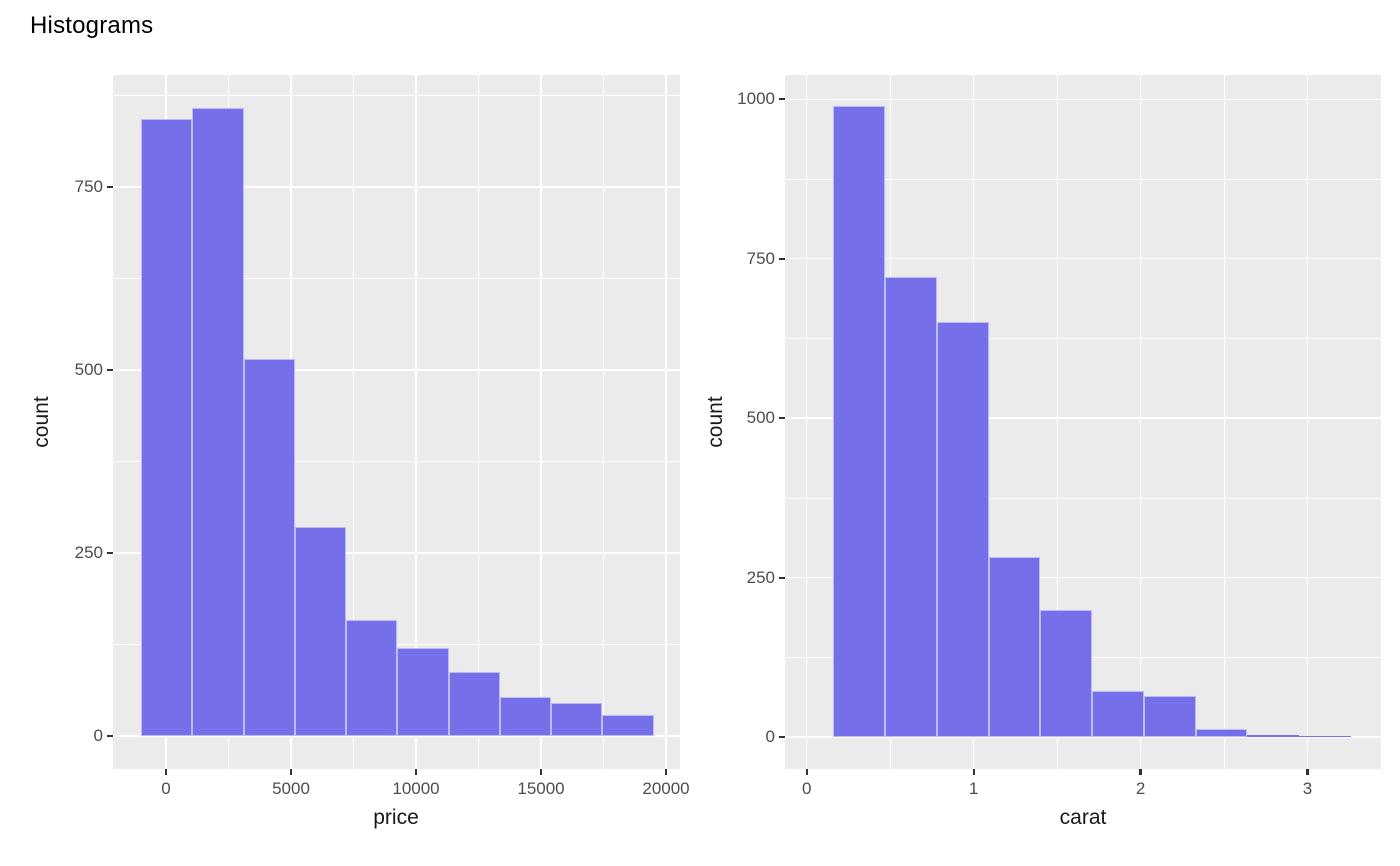 Image resolution: width=1400 pixels, height=866 pixels. Describe the element at coordinates (541, 788) in the screenshot. I see `x-tick-label: 15000` at that location.